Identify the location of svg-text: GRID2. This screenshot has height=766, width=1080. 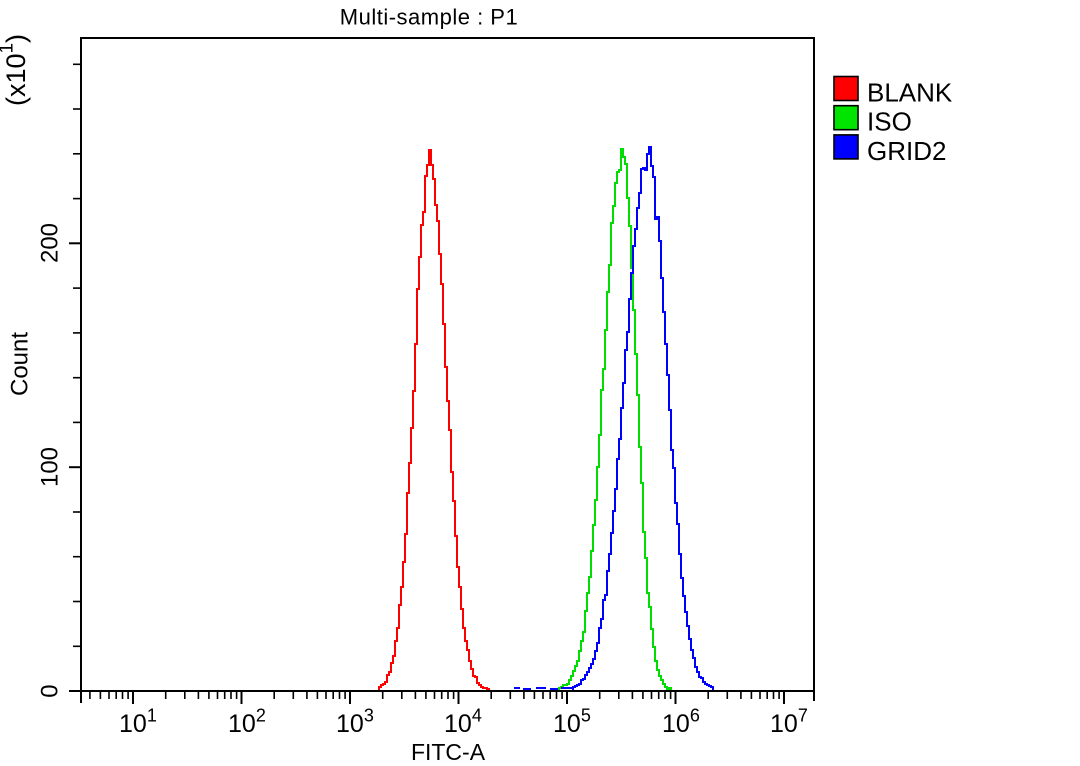
(906, 151).